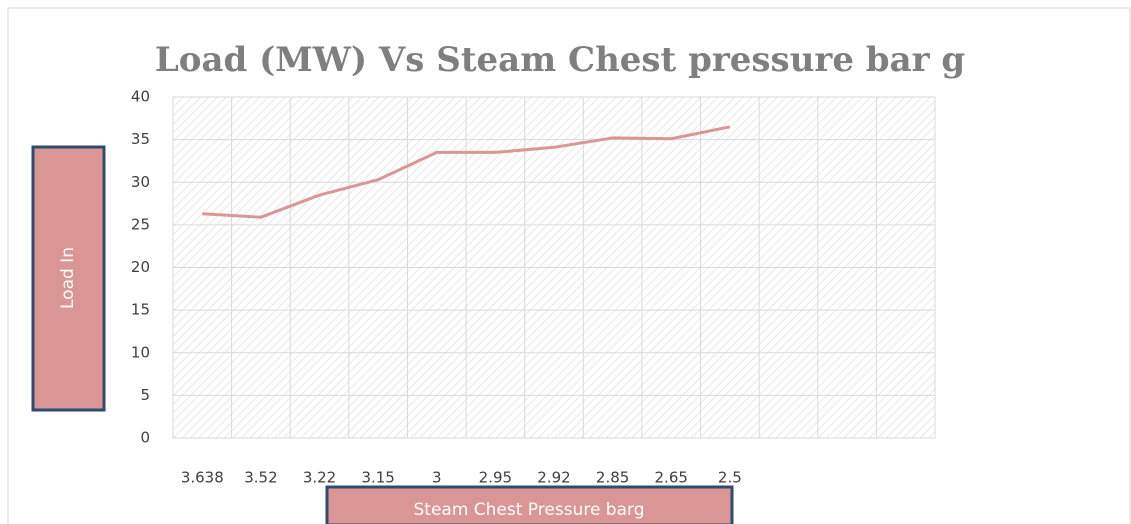 This screenshot has width=1131, height=524. I want to click on y-tick-label: 30, so click(140, 182).